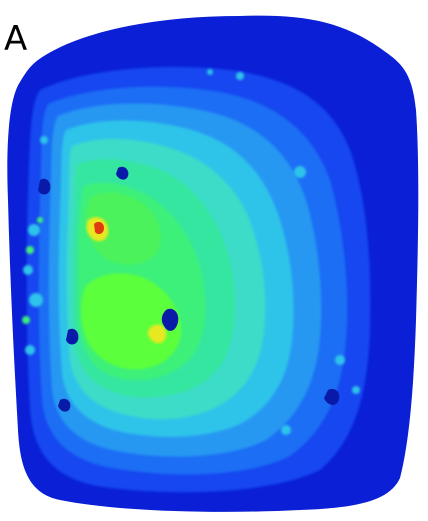 The image size is (428, 521). I want to click on contour-band-upper-green, so click(123, 228).